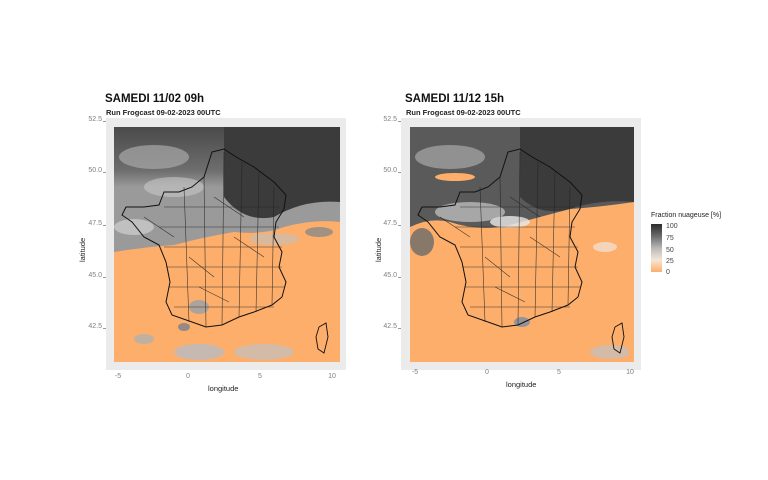 The image size is (768, 480). I want to click on legend-label: 0, so click(668, 272).